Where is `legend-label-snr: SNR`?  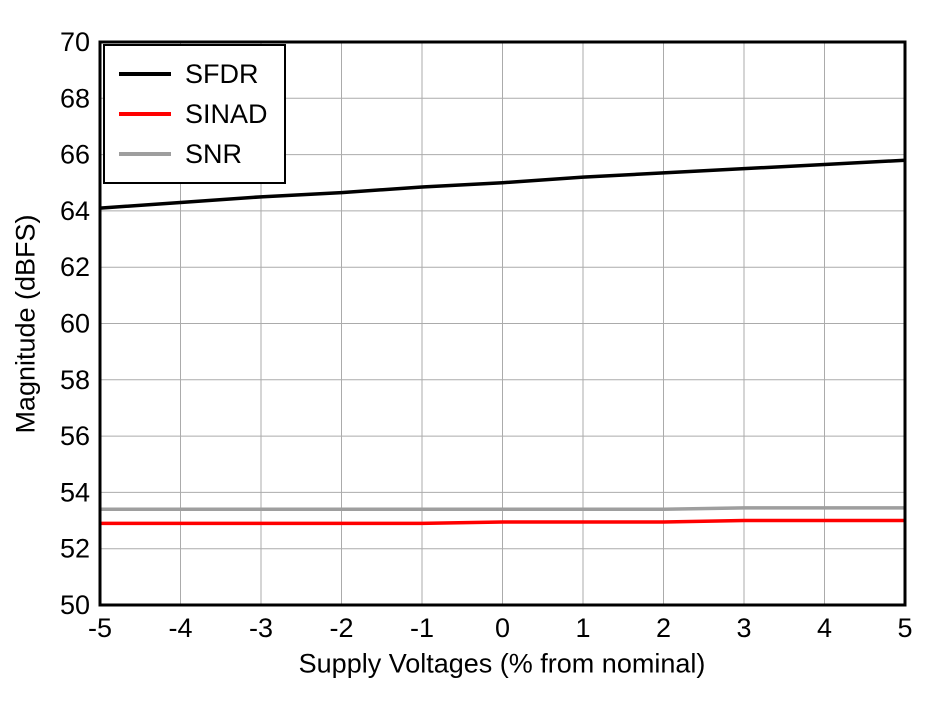 legend-label-snr: SNR is located at coordinates (214, 153).